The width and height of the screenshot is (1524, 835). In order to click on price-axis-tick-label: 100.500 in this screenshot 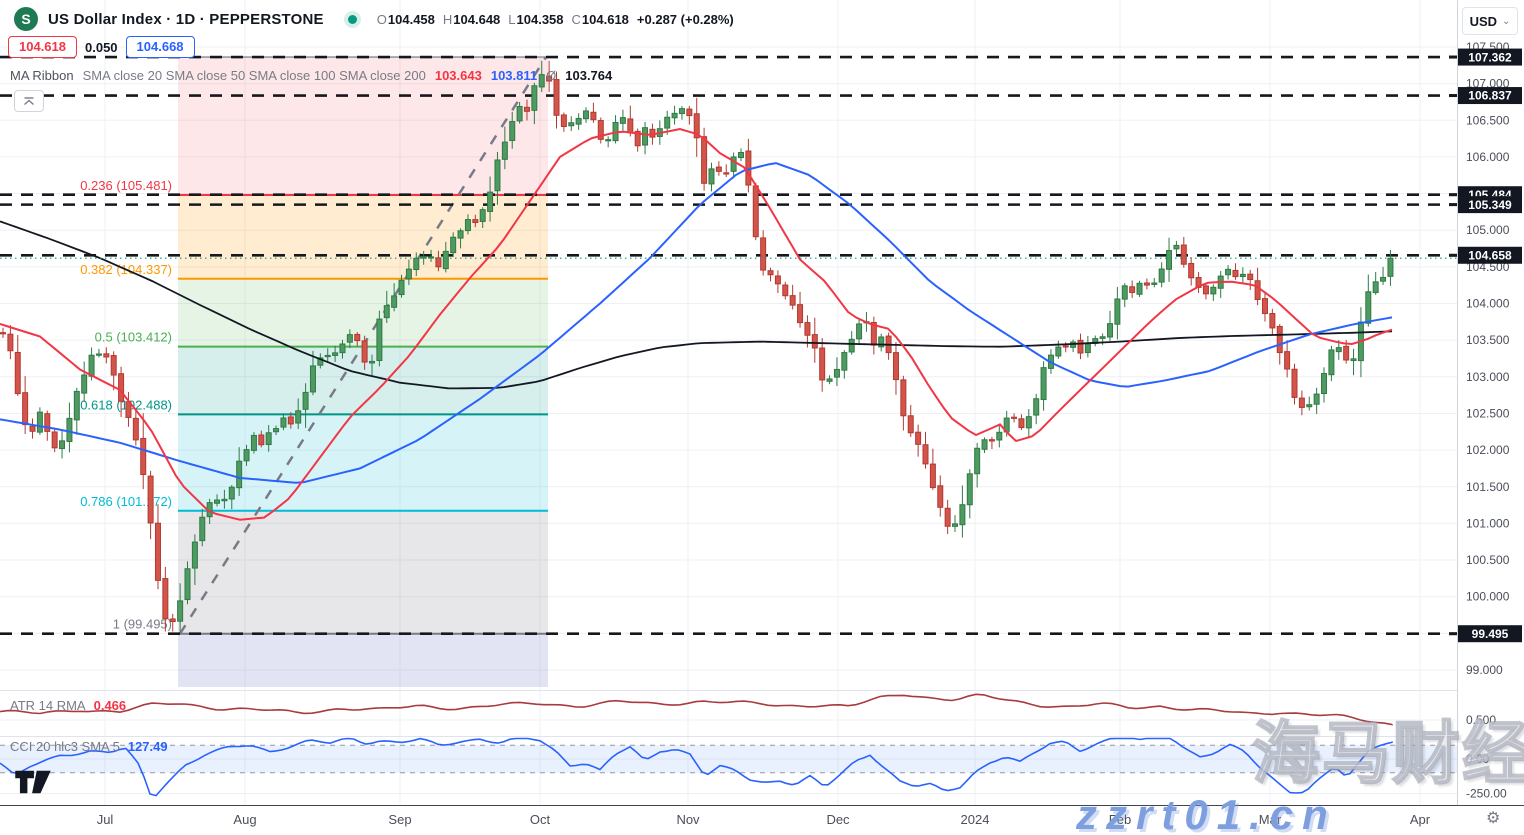, I will do `click(1488, 560)`.